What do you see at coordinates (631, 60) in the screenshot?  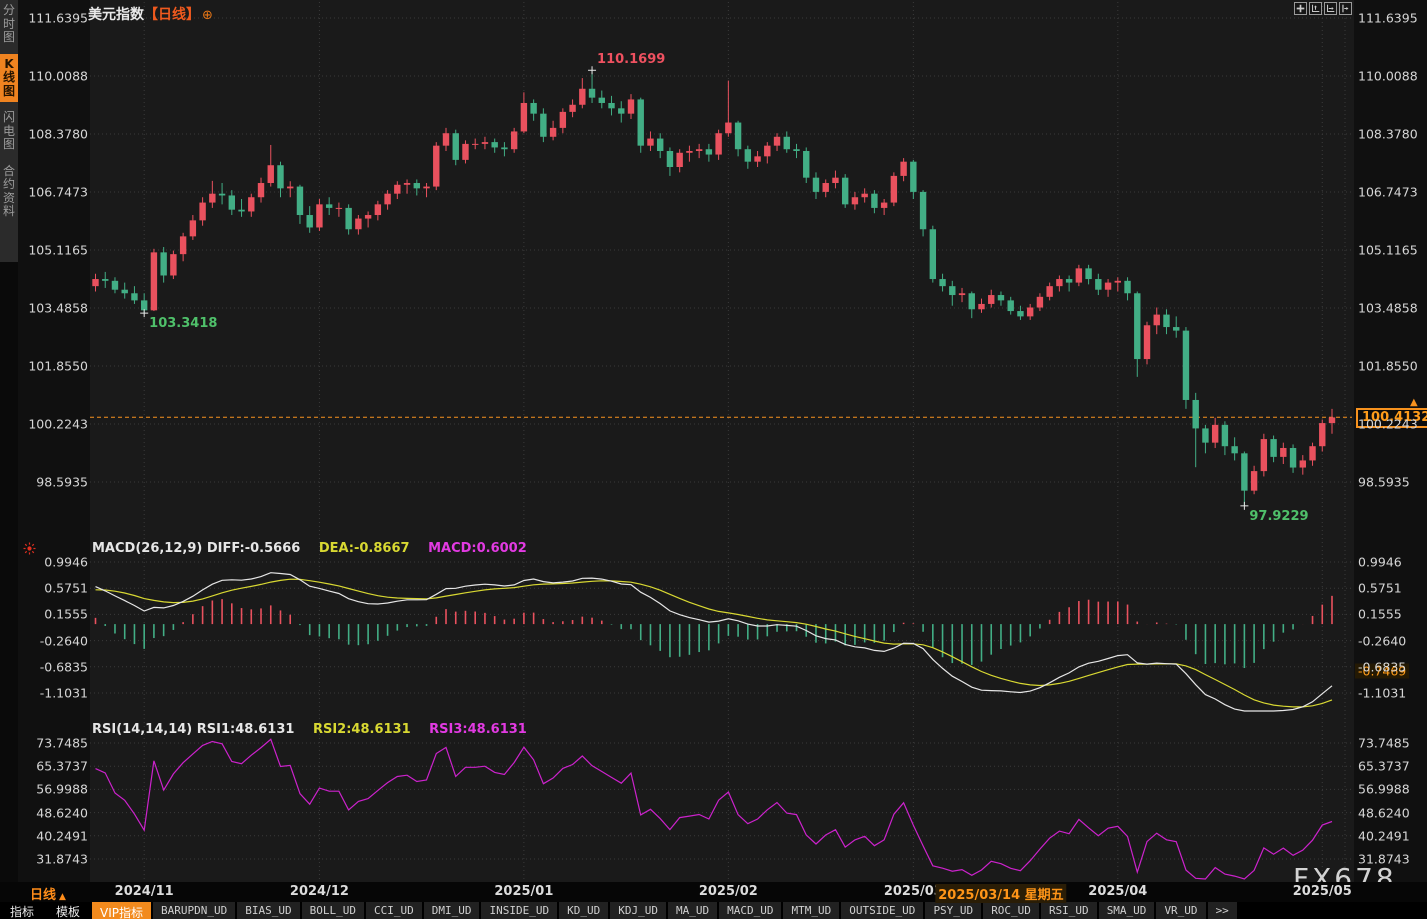 I see `annotation-high: 110.1699` at bounding box center [631, 60].